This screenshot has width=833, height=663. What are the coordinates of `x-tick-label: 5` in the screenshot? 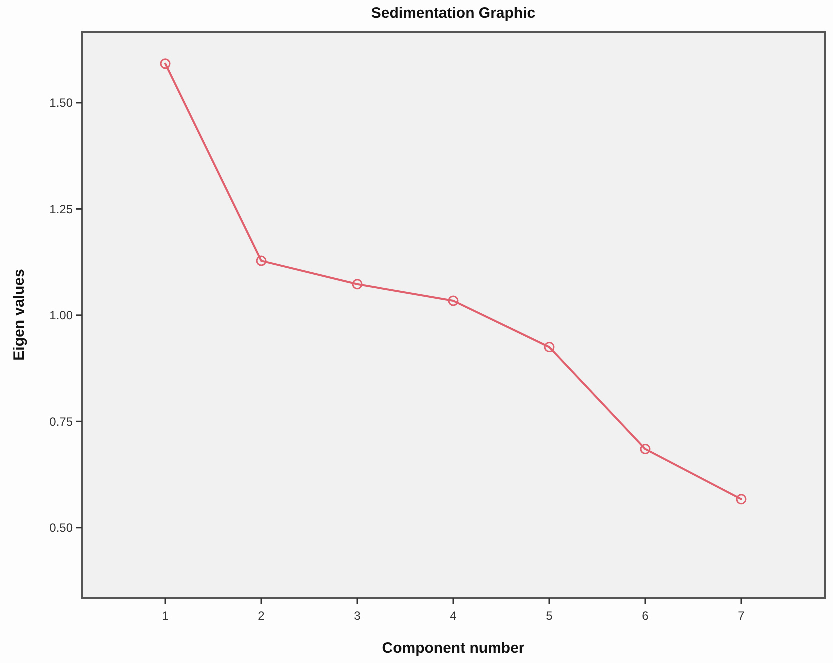 It's located at (550, 616).